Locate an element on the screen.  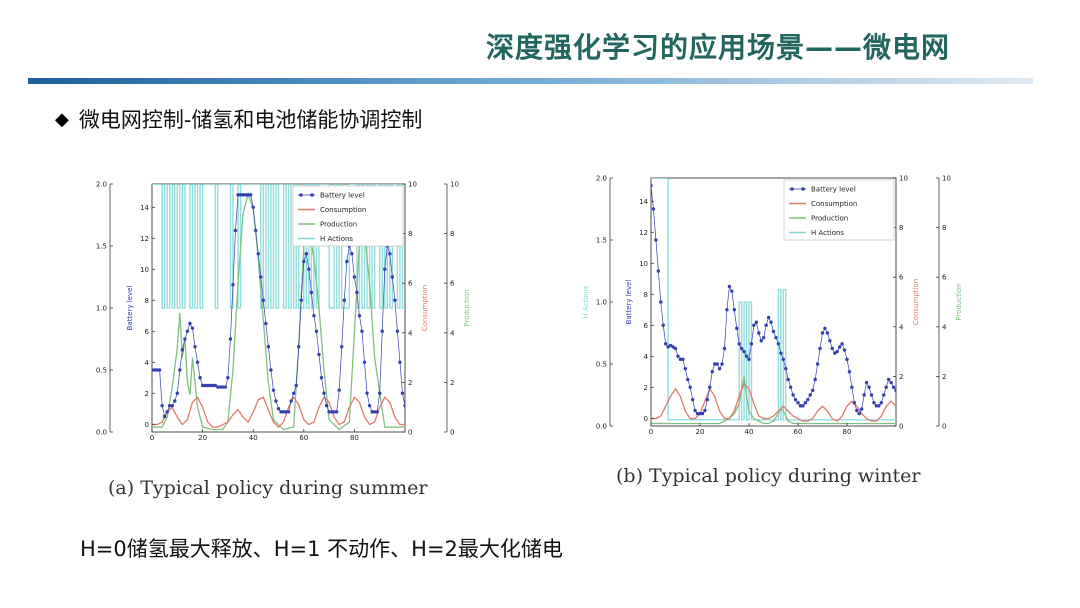
x-tick-label: 0 is located at coordinates (651, 431).